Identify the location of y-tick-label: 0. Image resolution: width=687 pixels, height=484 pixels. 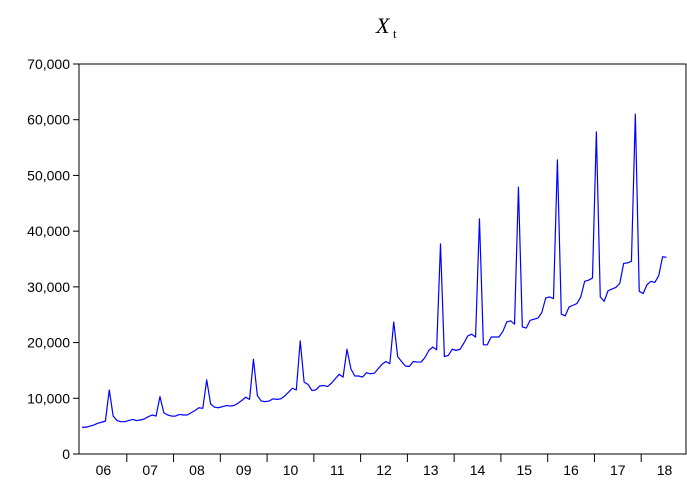
(66, 454).